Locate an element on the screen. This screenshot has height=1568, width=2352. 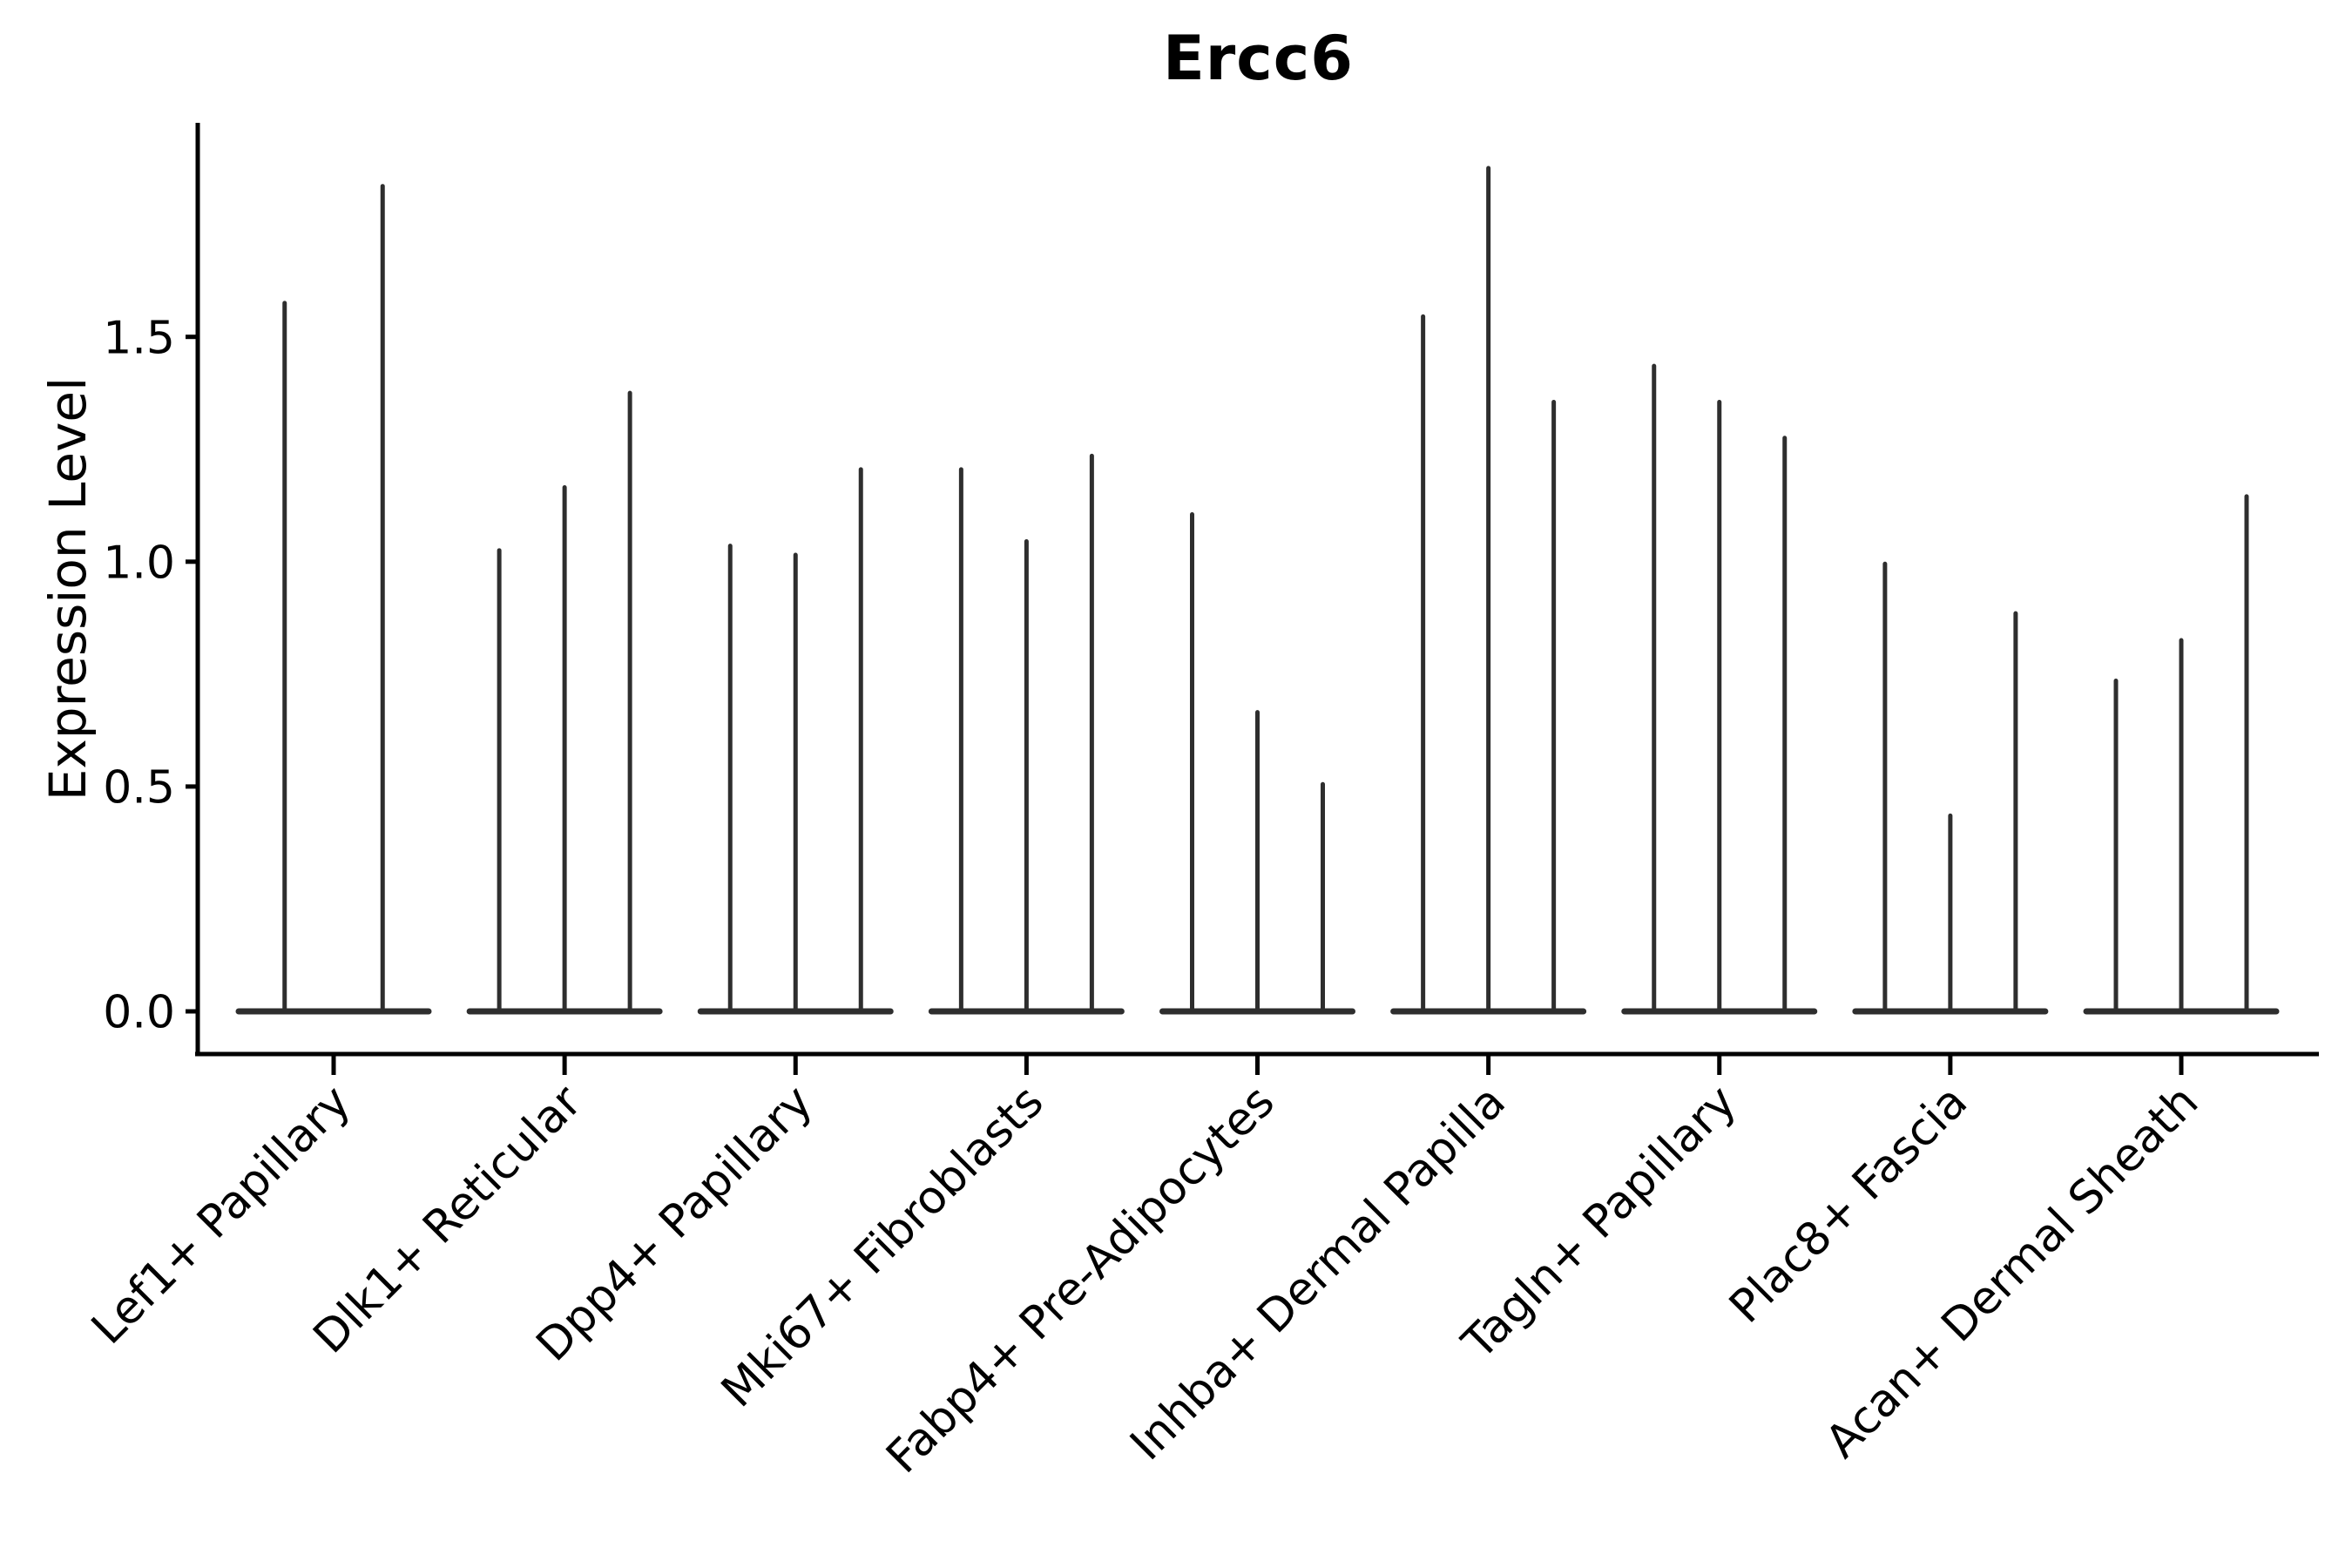
x-tick-label: Fabp4+ Pre-Adipocytes is located at coordinates (1080, 1280).